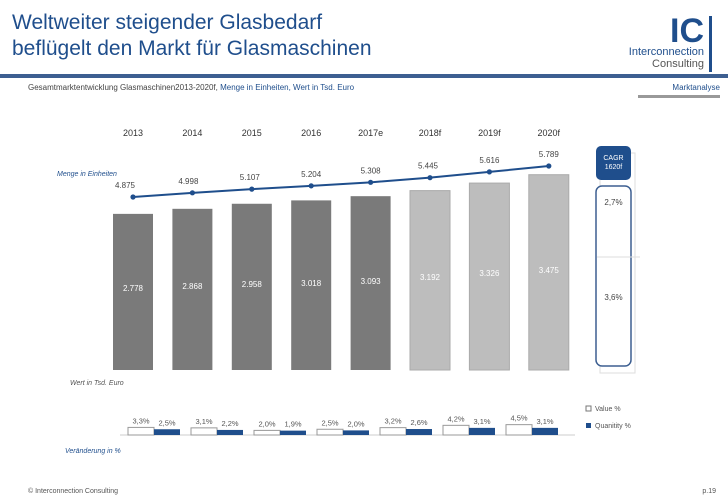 This screenshot has height=504, width=728. What do you see at coordinates (371, 170) in the screenshot?
I see `quantity-label: 5.308` at bounding box center [371, 170].